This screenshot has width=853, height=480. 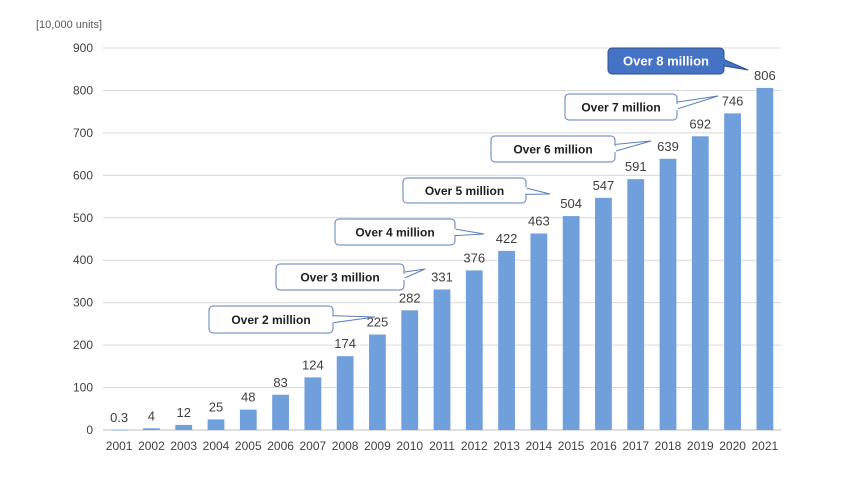 What do you see at coordinates (668, 146) in the screenshot?
I see `data-label: 639` at bounding box center [668, 146].